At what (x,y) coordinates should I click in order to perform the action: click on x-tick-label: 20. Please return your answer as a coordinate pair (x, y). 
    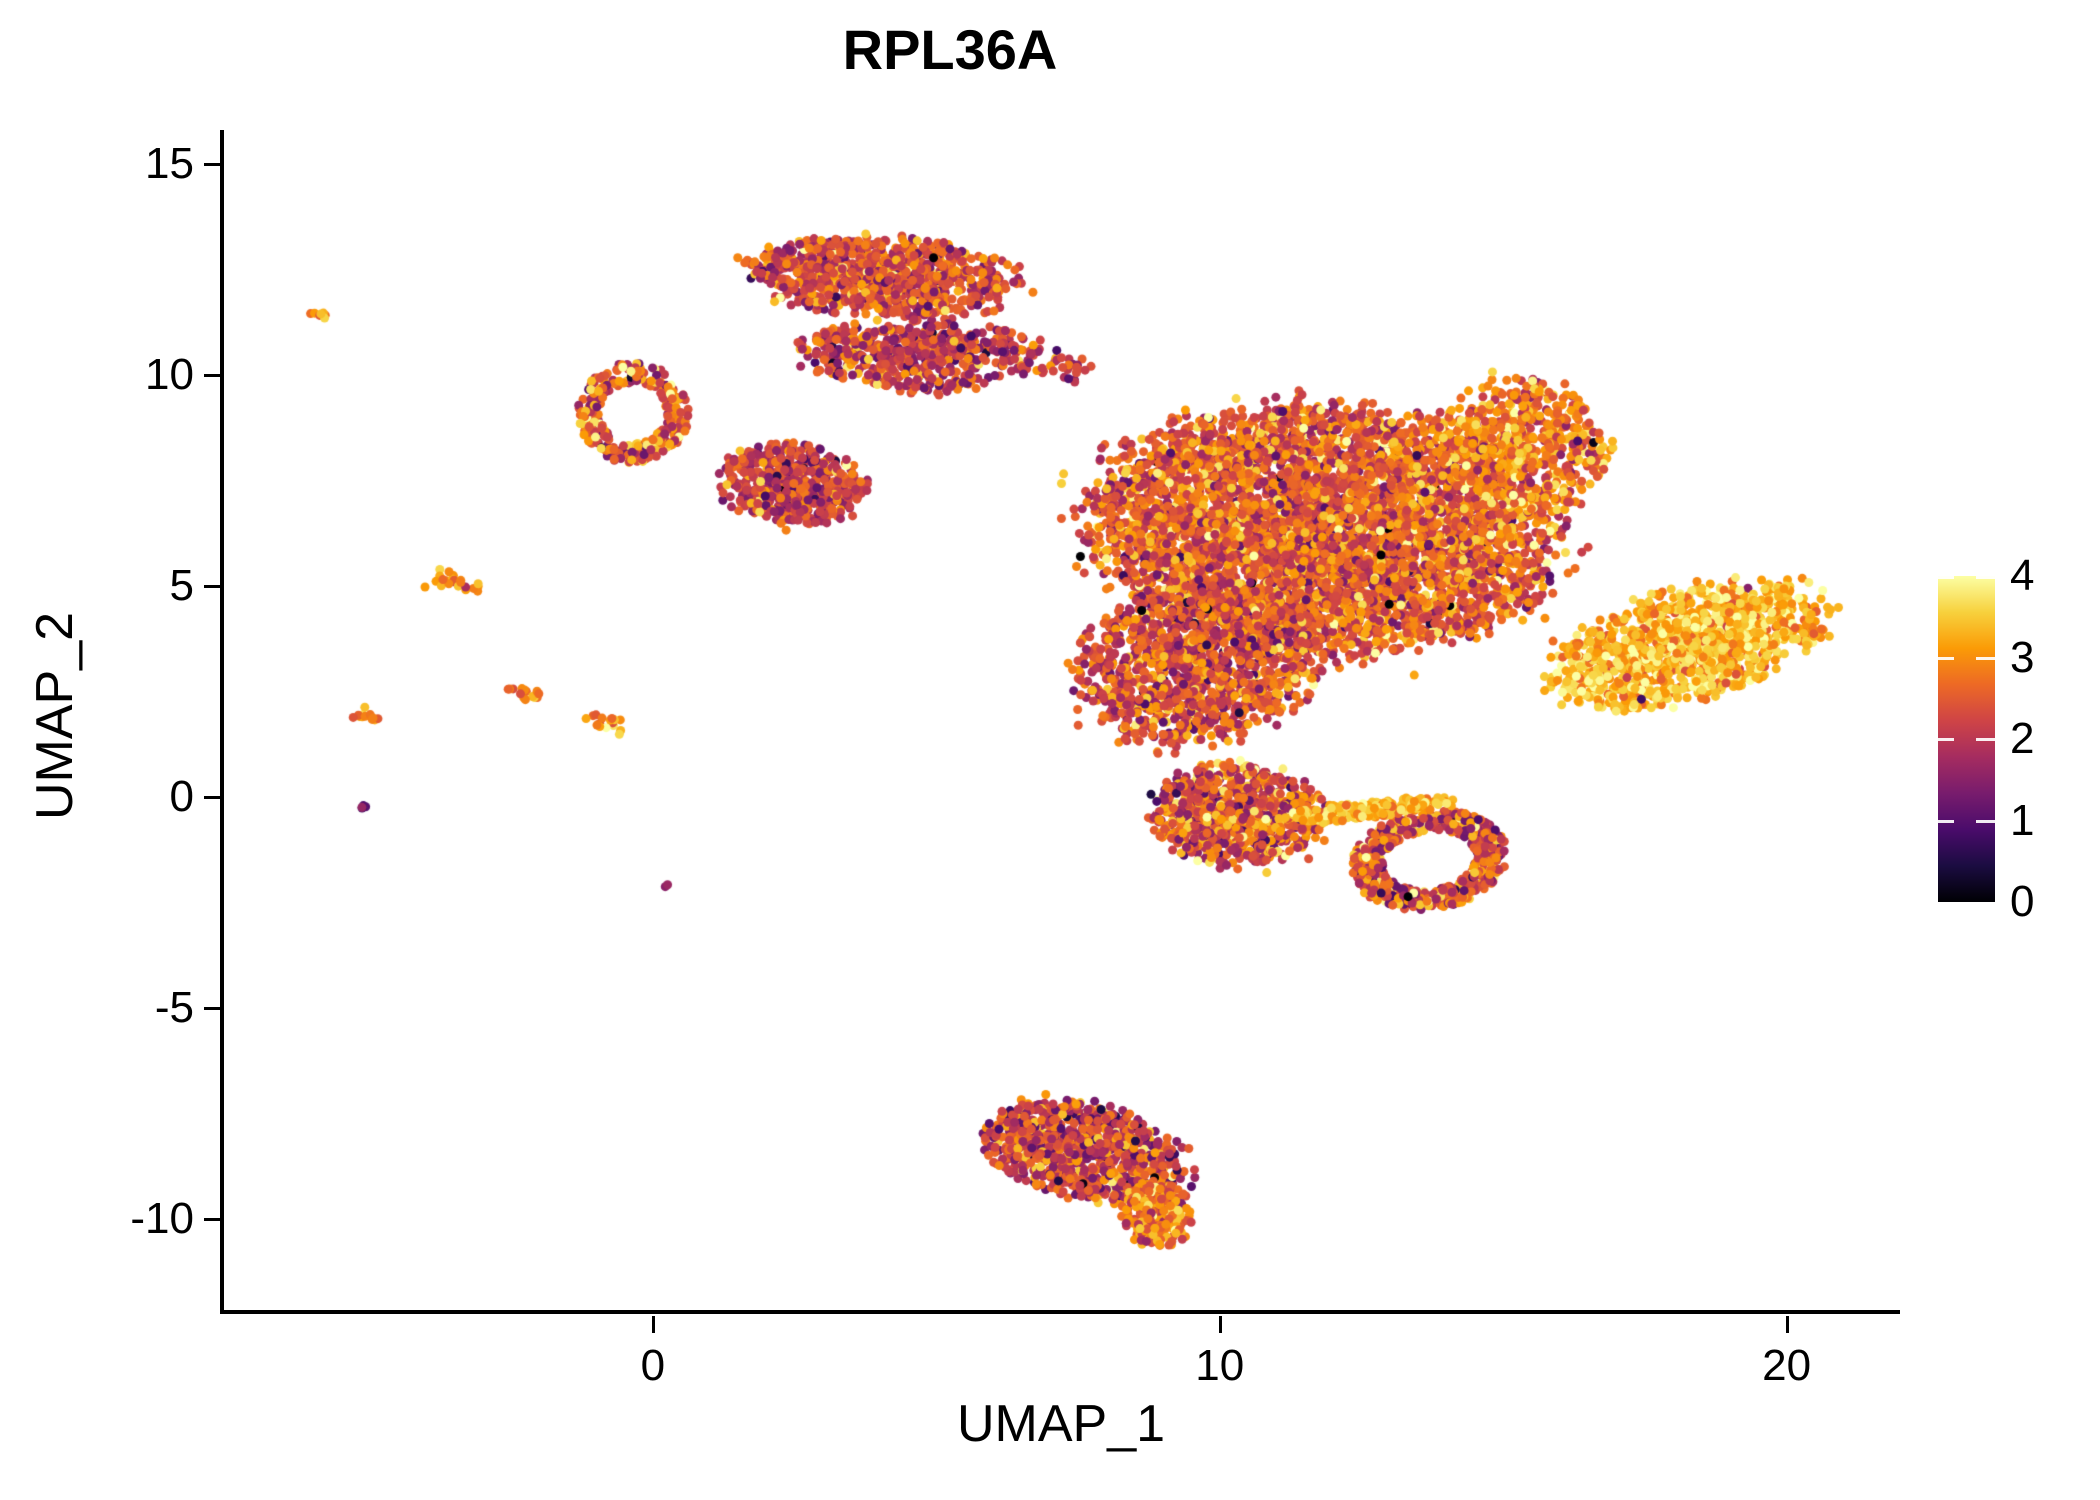
    Looking at the image, I should click on (1787, 1365).